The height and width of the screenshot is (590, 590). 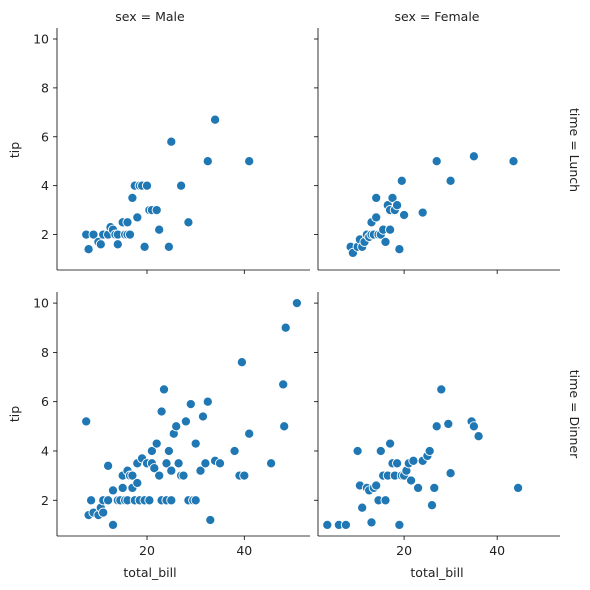 What do you see at coordinates (574, 150) in the screenshot?
I see `facet-row-label-lunch: time = Lunch` at bounding box center [574, 150].